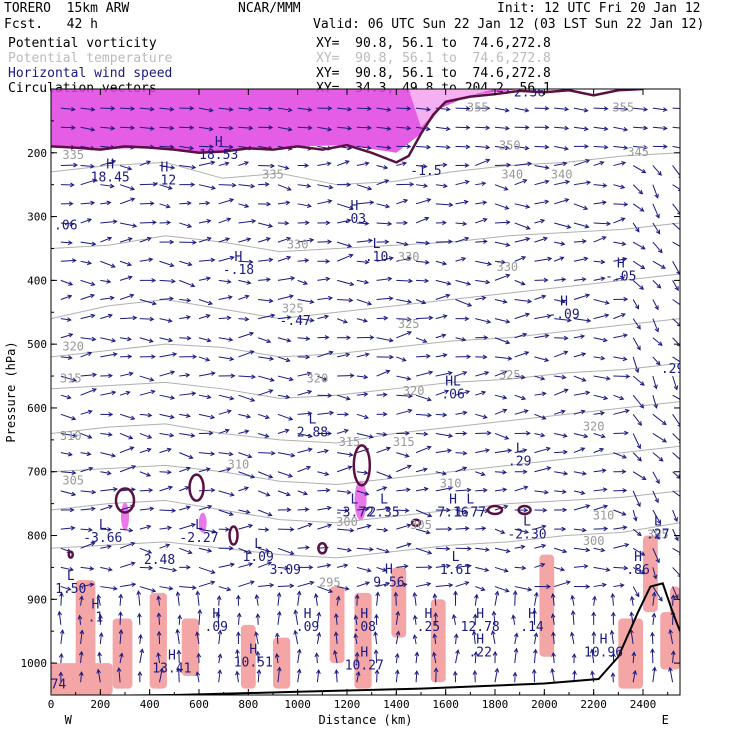  What do you see at coordinates (453, 499) in the screenshot?
I see `extremum-mark: H` at bounding box center [453, 499].